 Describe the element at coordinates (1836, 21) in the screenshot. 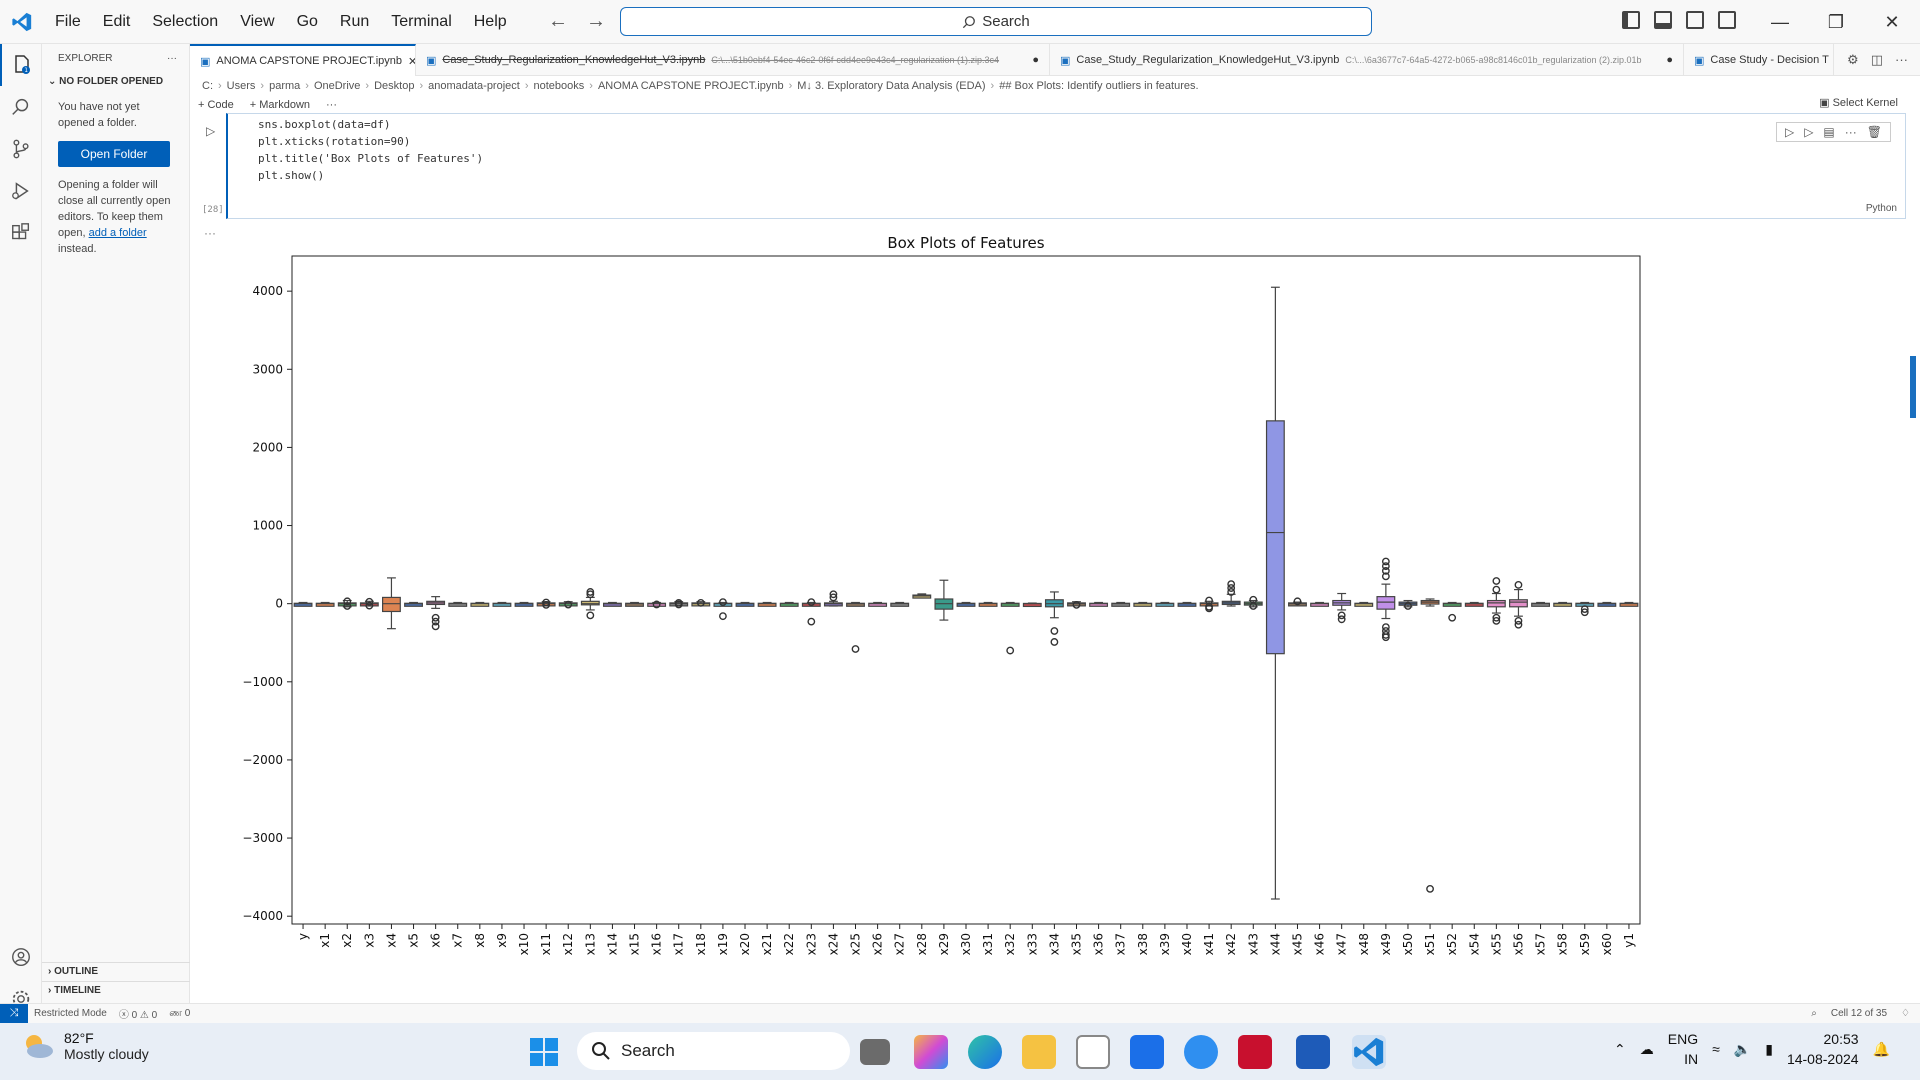

I see `restore-button: ❐` at that location.